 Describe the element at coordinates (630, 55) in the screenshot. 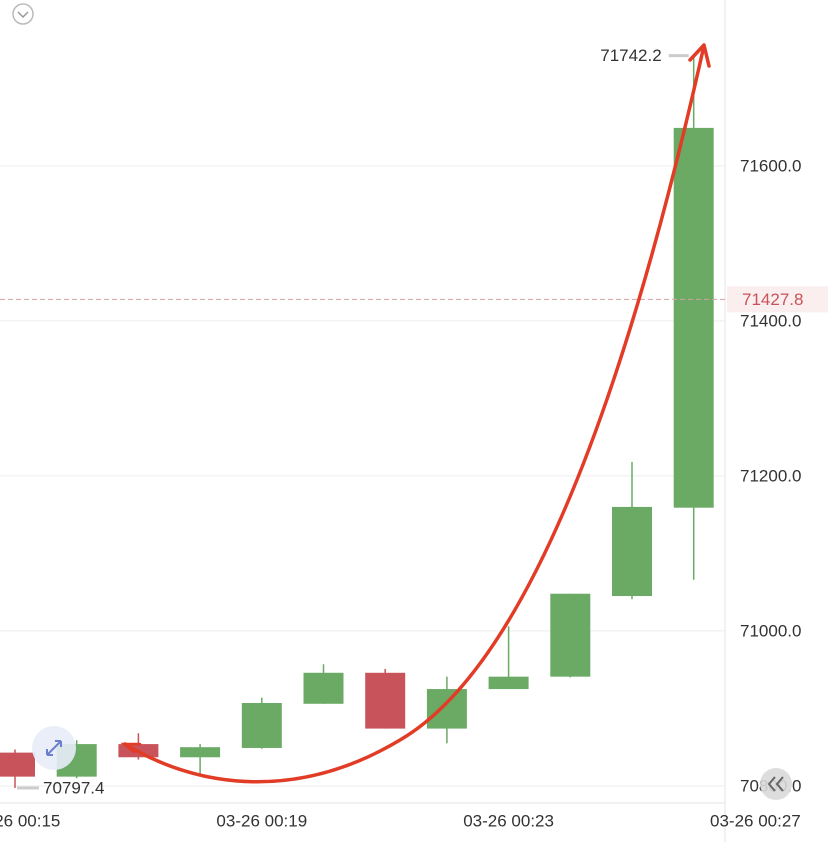

I see `max-label: 71742.2` at that location.